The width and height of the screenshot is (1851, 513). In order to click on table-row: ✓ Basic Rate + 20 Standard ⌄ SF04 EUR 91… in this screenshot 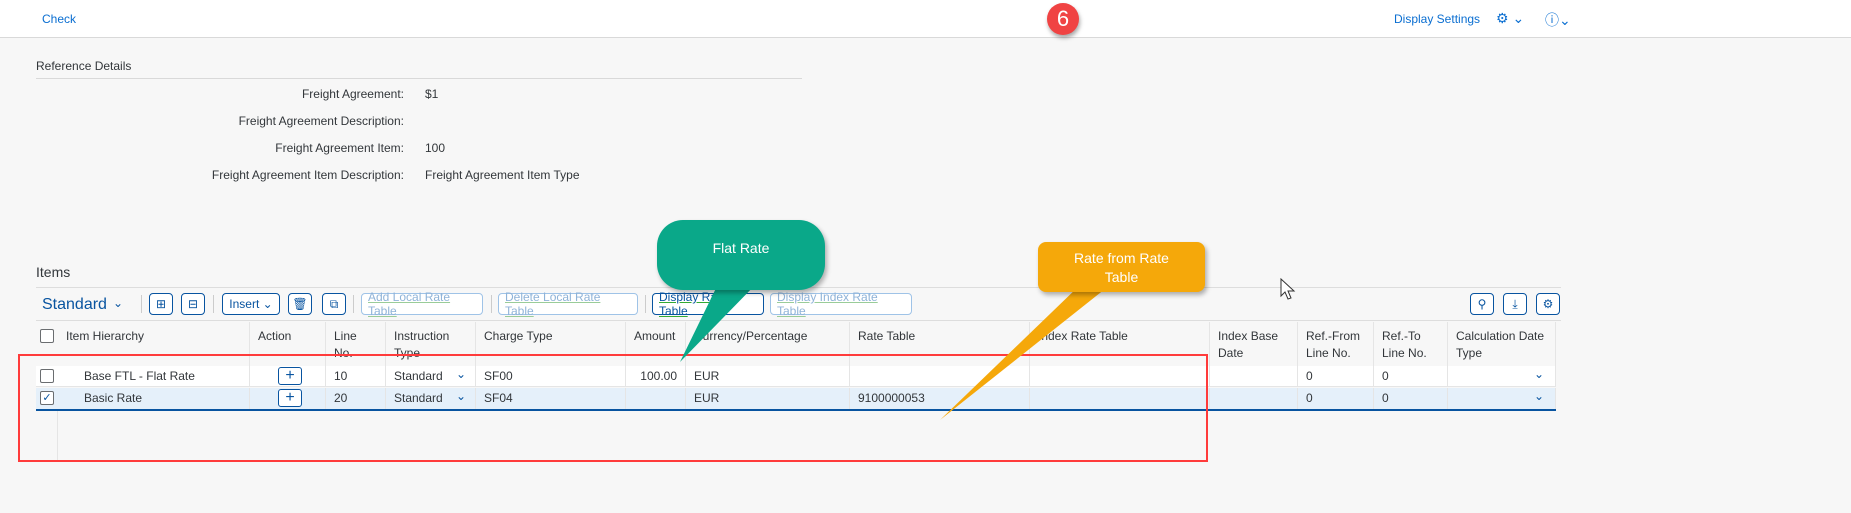, I will do `click(796, 399)`.